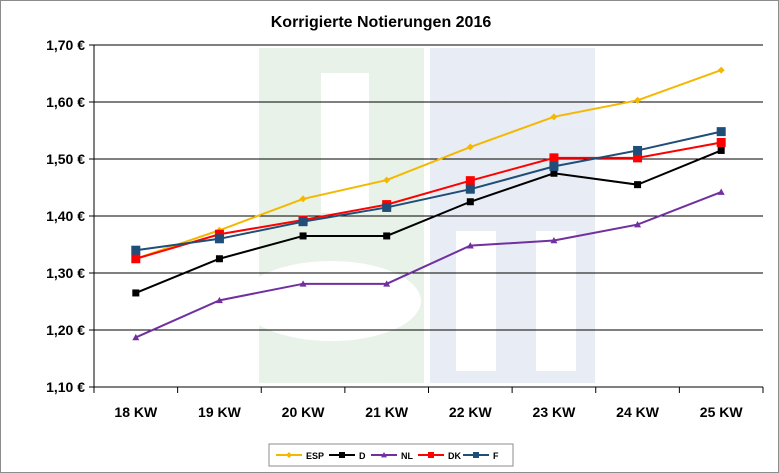 Image resolution: width=779 pixels, height=473 pixels. What do you see at coordinates (65, 330) in the screenshot?
I see `y-tick-label: 1,20 €` at bounding box center [65, 330].